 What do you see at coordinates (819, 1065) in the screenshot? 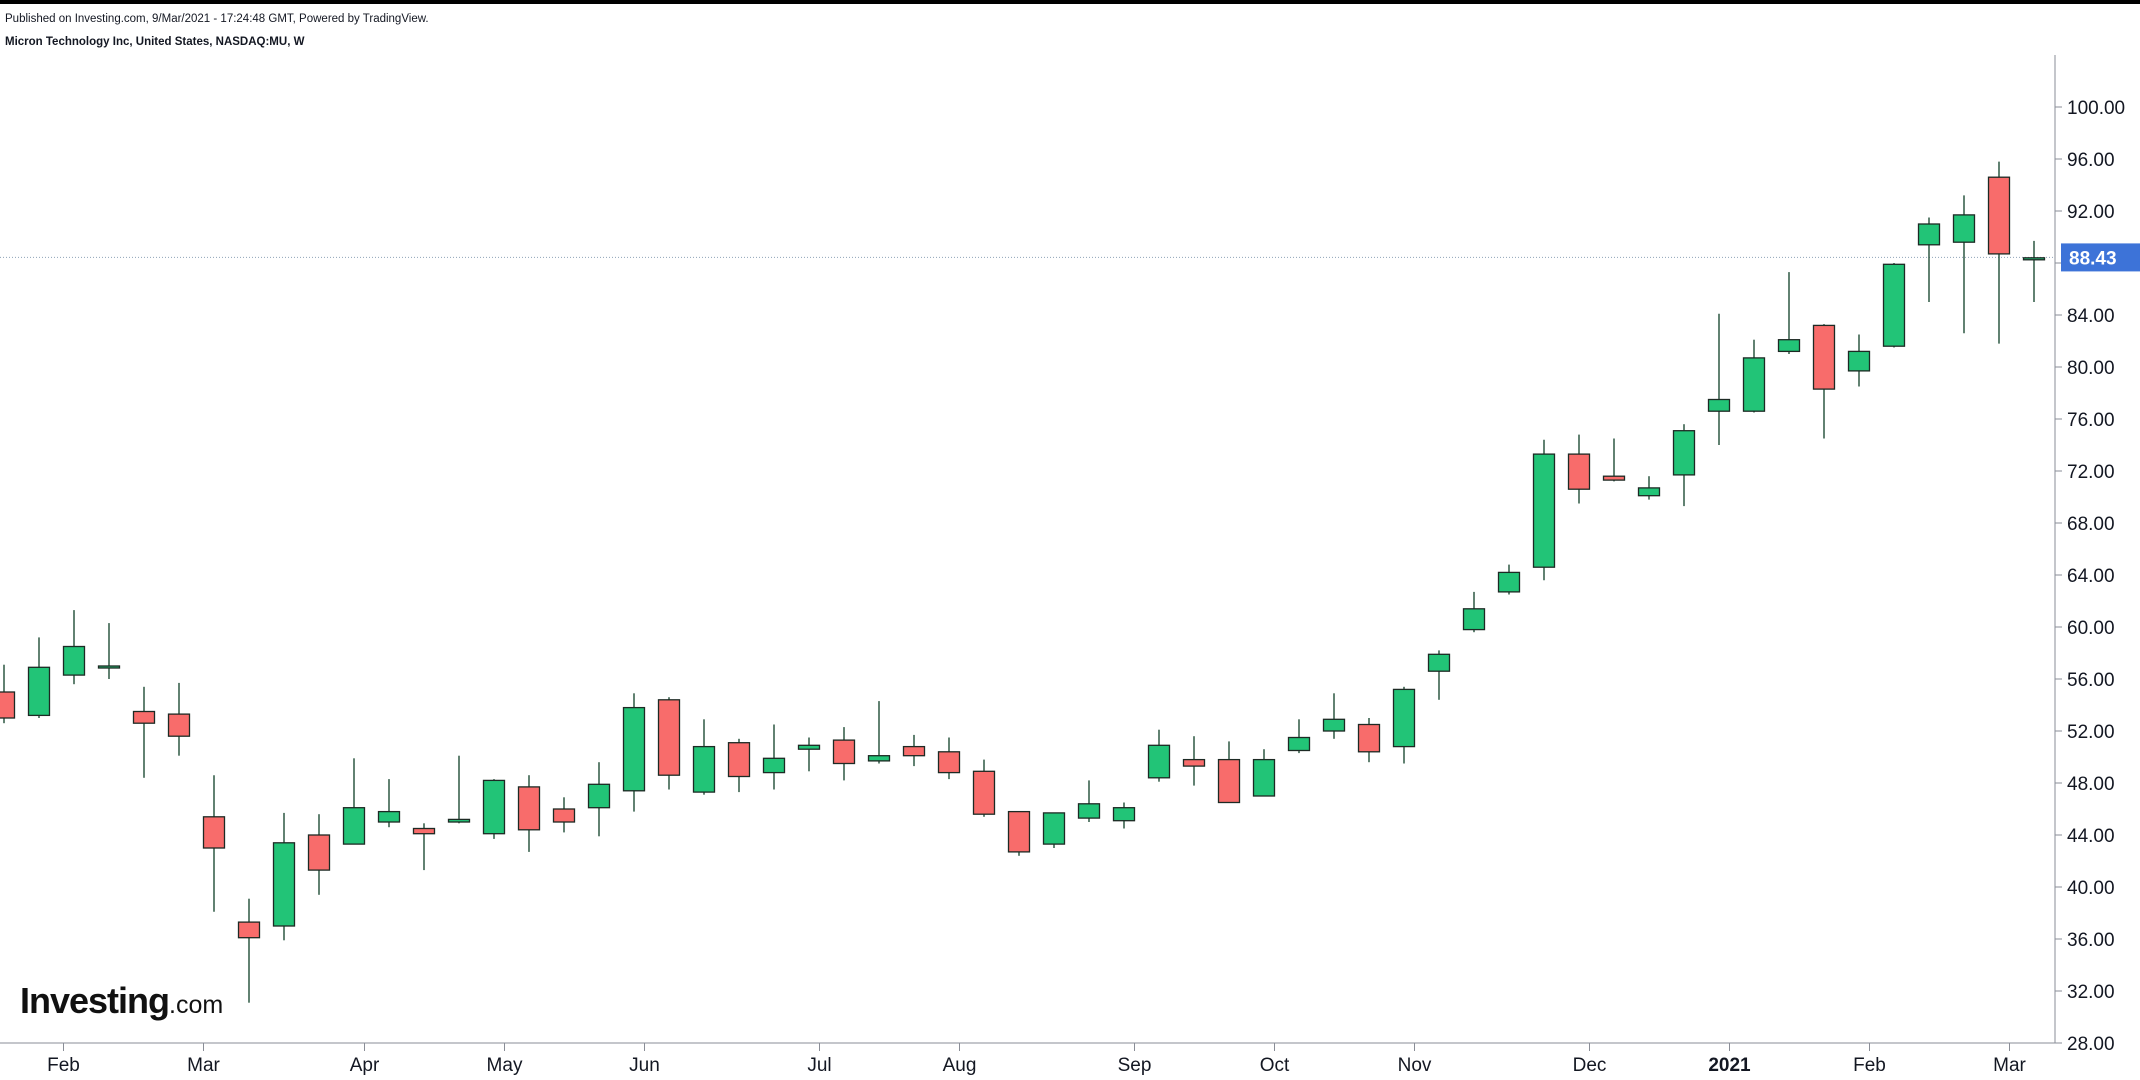
I see `x-tick-label: Jul` at bounding box center [819, 1065].